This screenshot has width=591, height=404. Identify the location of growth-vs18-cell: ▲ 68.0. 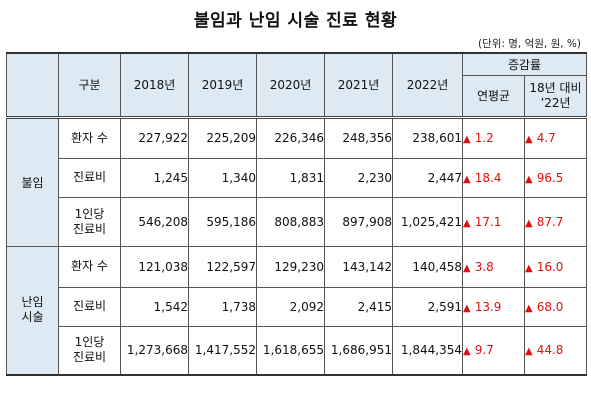
(555, 306).